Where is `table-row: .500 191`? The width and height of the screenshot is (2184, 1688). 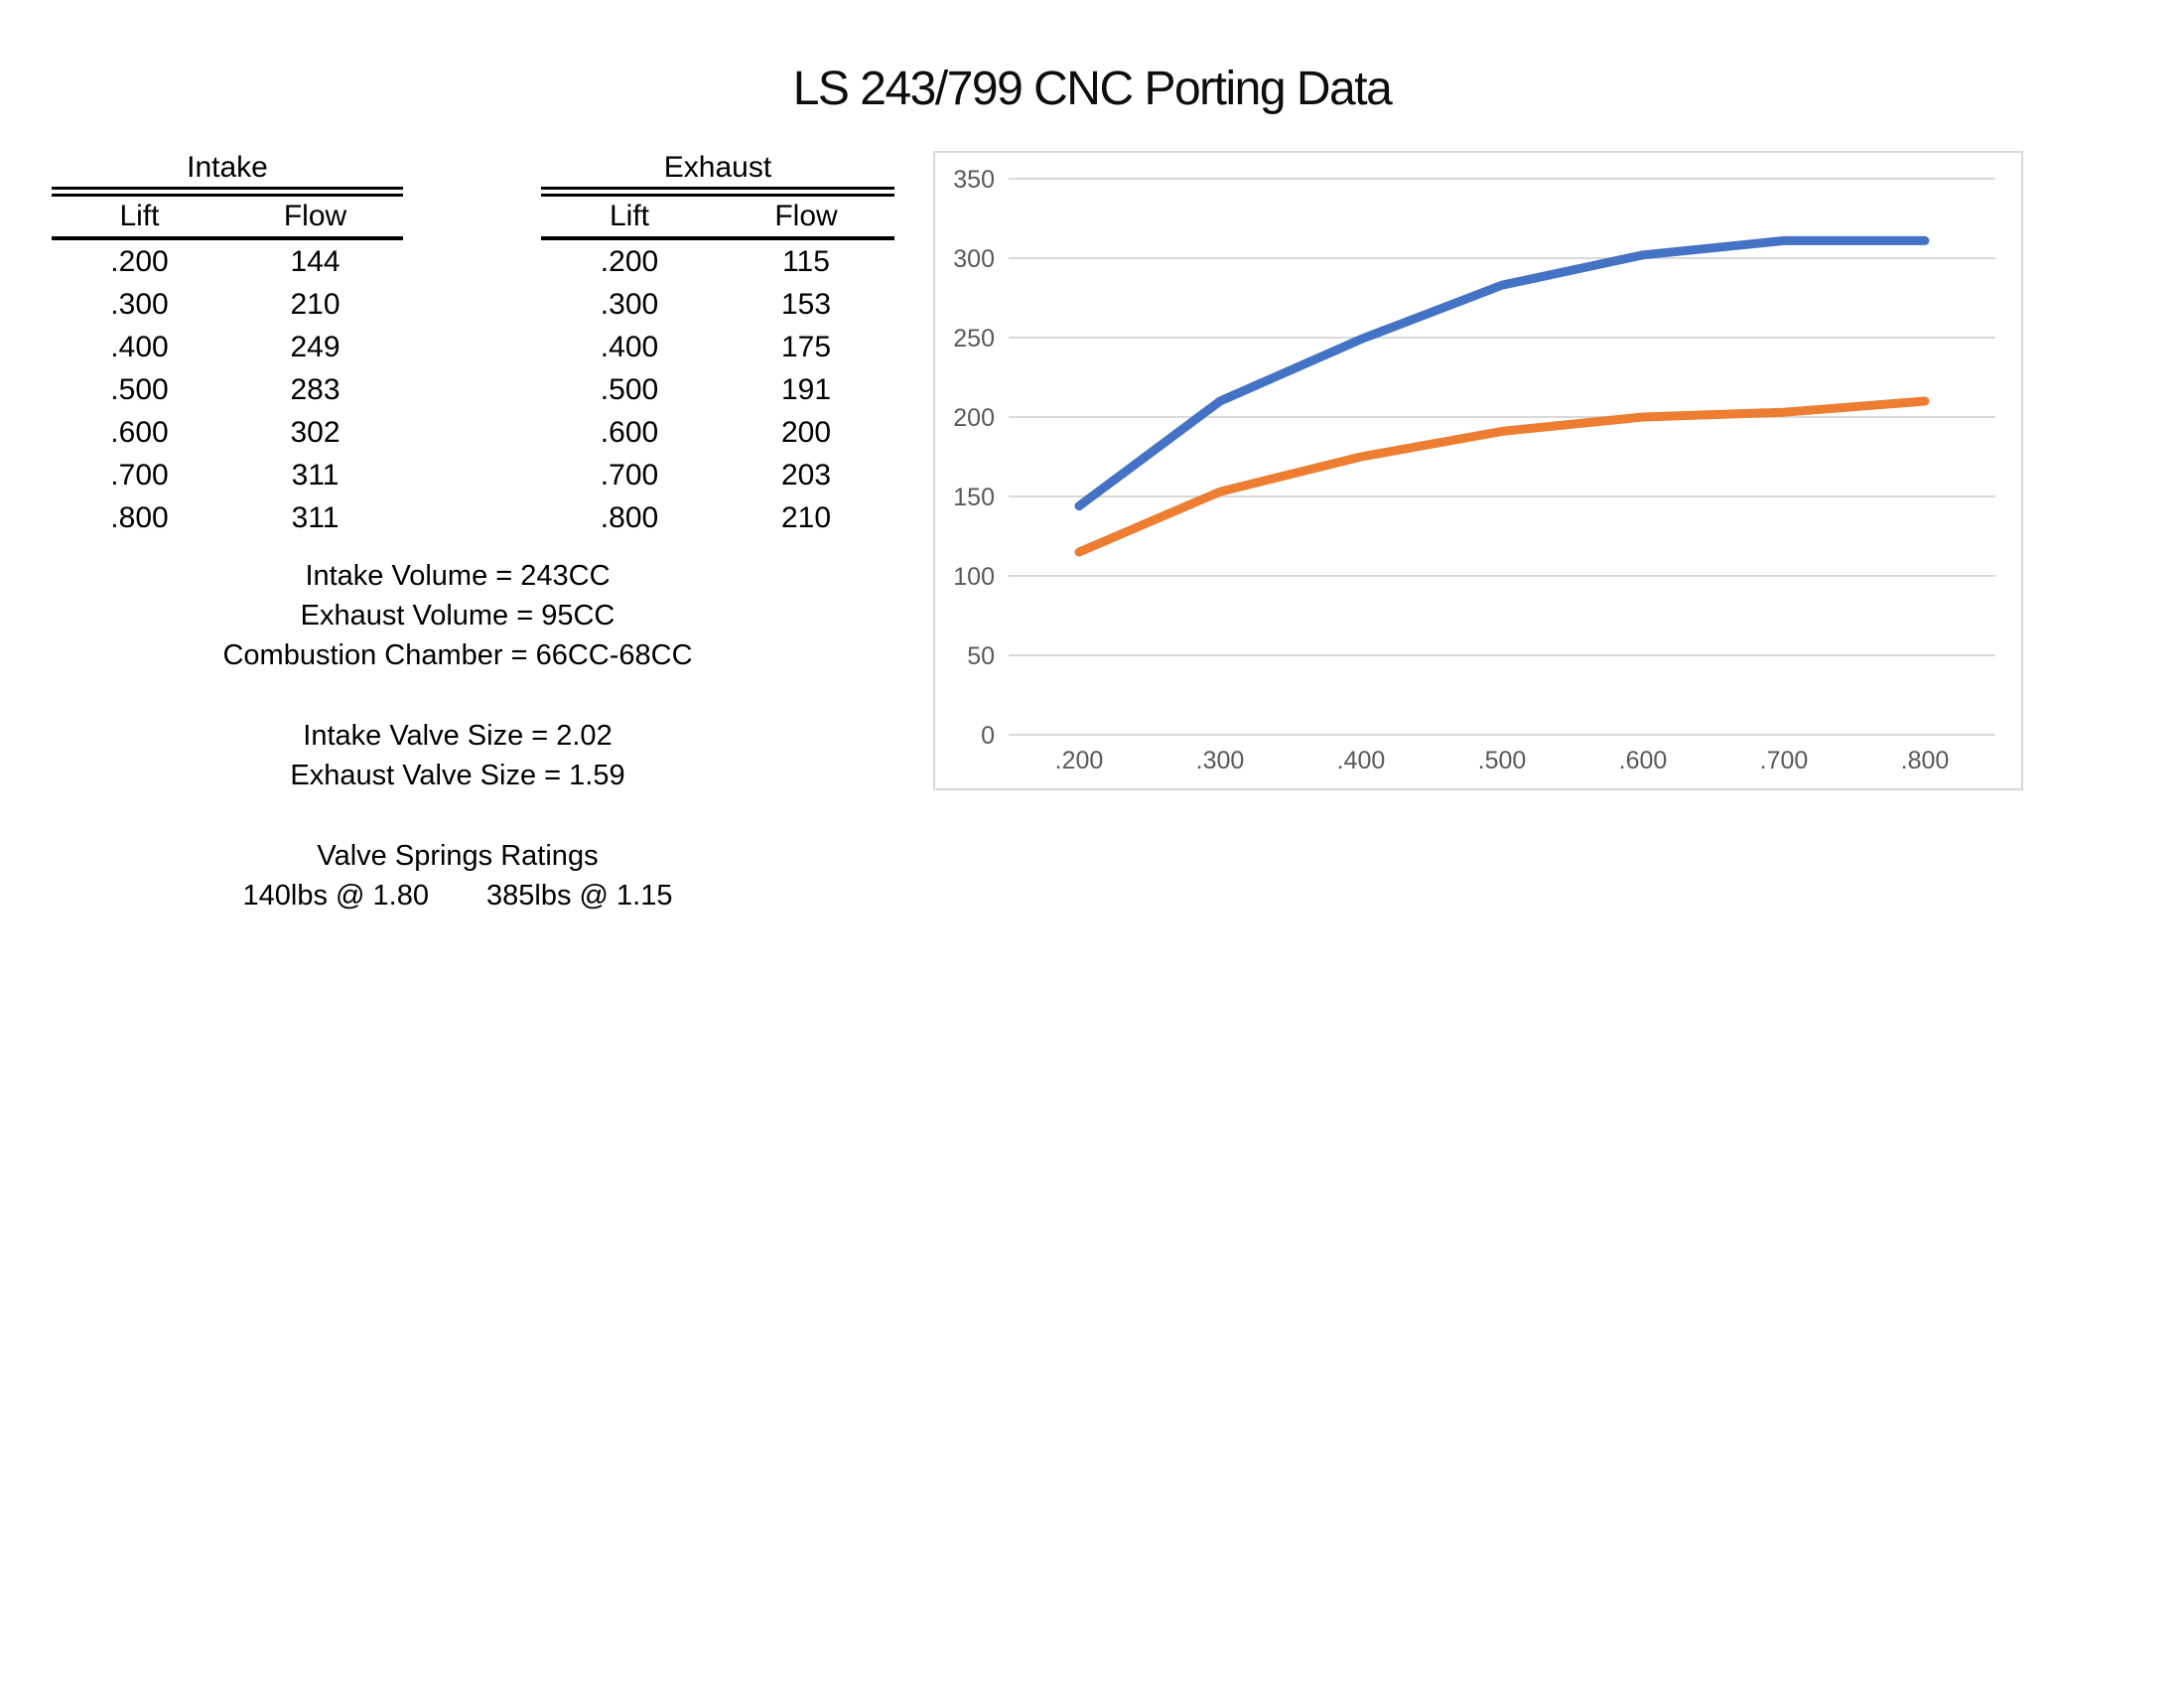
table-row: .500 191 is located at coordinates (717, 389).